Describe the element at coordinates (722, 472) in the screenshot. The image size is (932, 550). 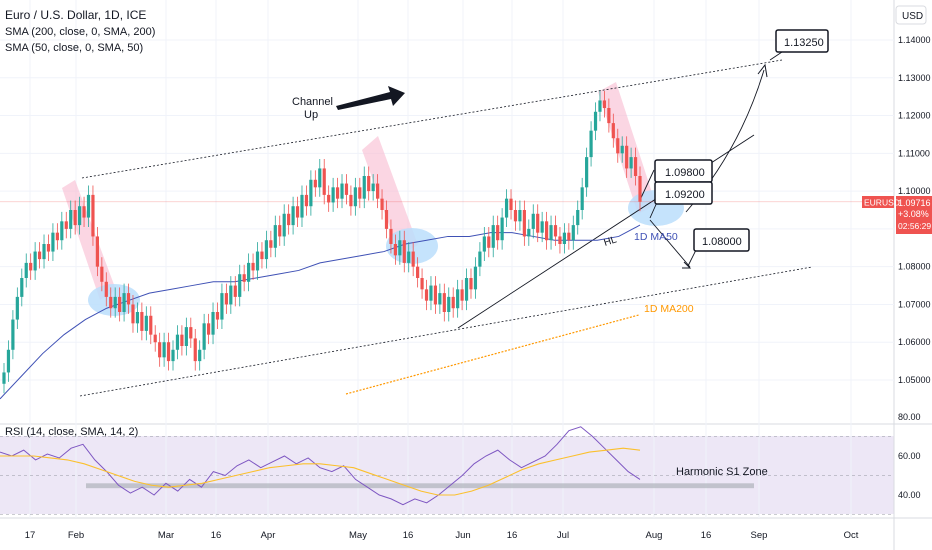
I see `harmonic-label: Harmonic S1 Zone` at that location.